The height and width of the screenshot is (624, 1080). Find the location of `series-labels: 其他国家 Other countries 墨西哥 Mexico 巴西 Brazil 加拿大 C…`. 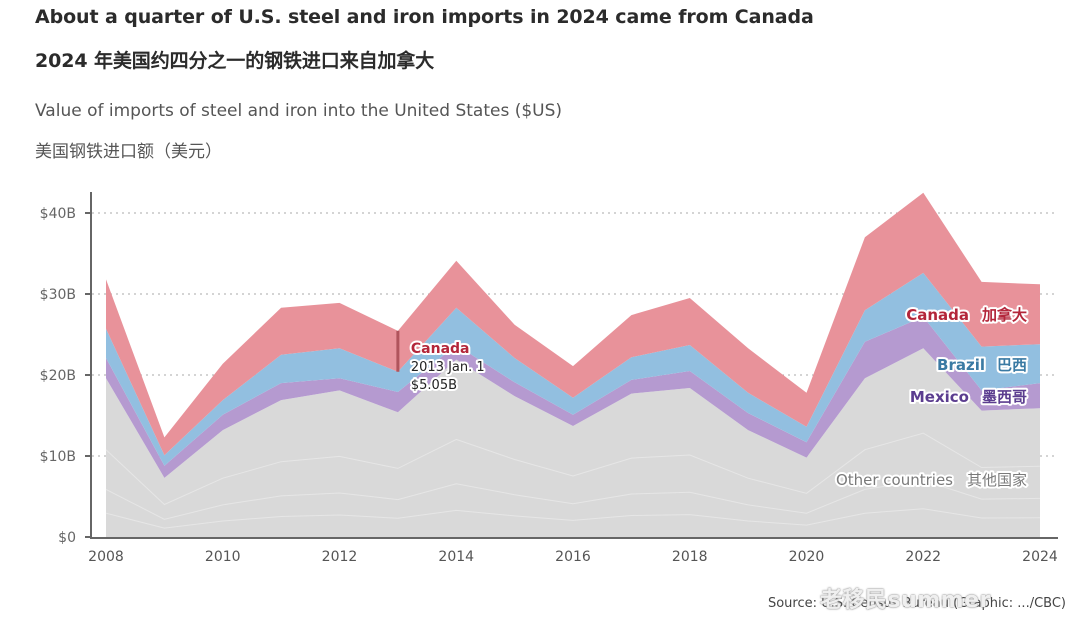

series-labels: 其他国家 Other countries 墨西哥 Mexico 巴西 Brazil 加拿大 C… is located at coordinates (931, 397).